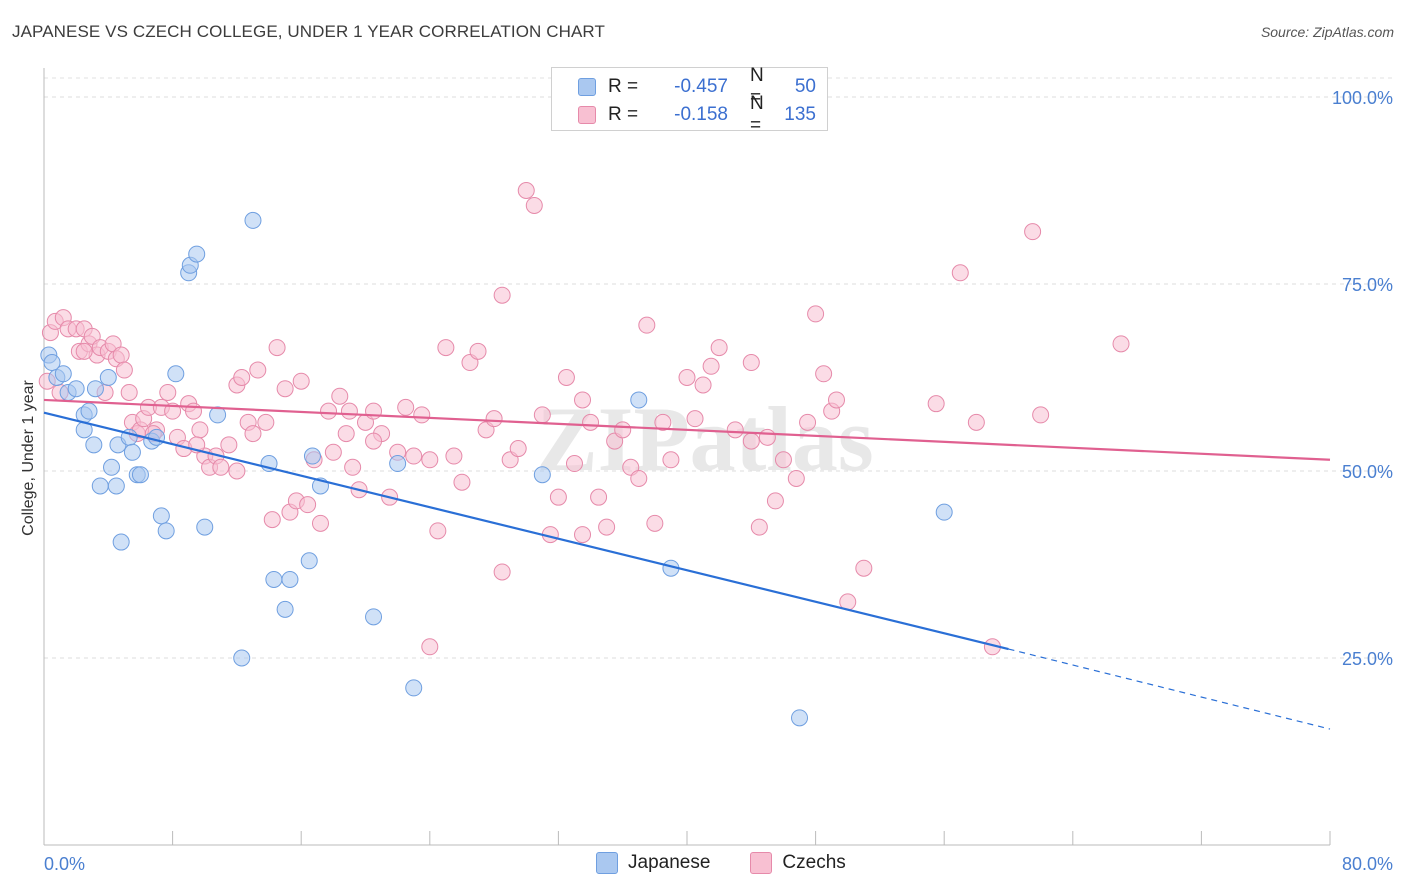 Image resolution: width=1406 pixels, height=892 pixels. I want to click on correlation-legend: R = -0.457 N = 50 R = -0.158 N = 135, so click(689, 100).